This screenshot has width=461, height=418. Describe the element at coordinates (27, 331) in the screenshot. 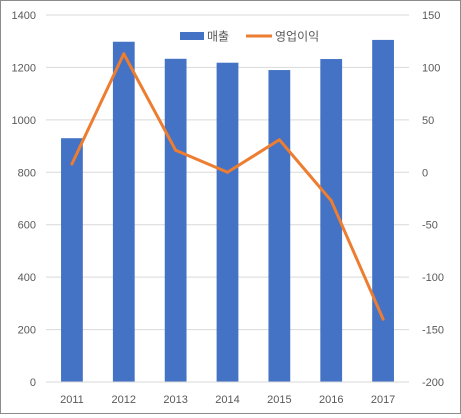

I see `y-left-tick-label: 200` at that location.